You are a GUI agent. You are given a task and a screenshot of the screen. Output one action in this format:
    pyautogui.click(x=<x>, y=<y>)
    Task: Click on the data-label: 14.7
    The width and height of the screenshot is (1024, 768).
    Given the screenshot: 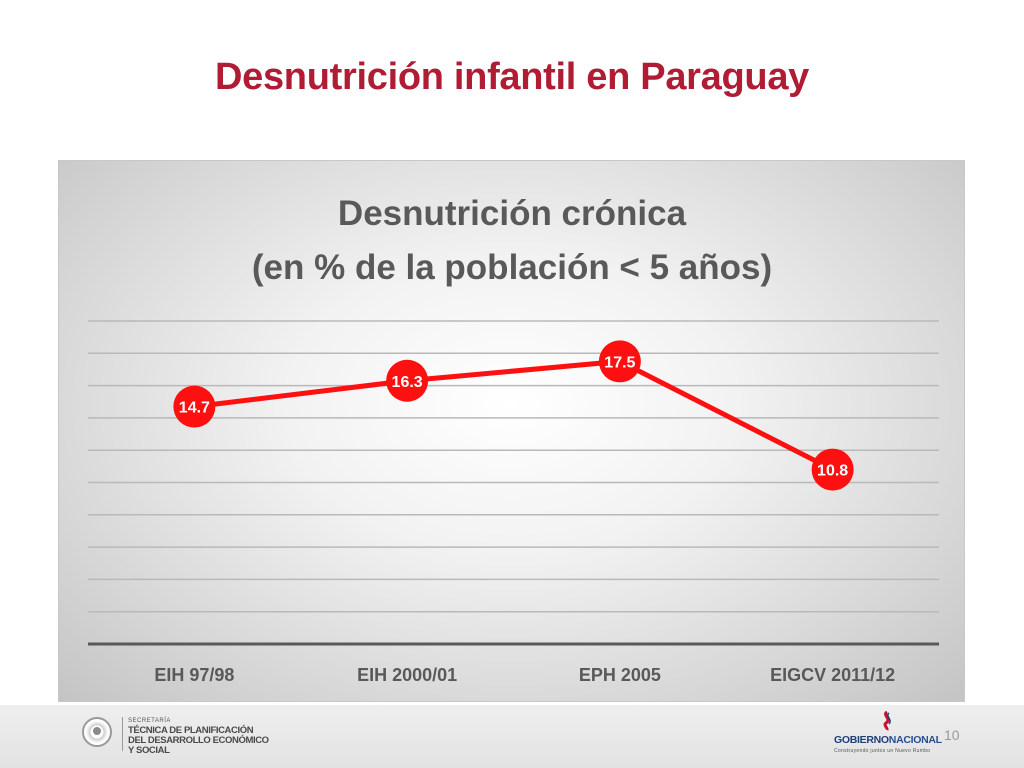 What is the action you would take?
    pyautogui.click(x=194, y=408)
    